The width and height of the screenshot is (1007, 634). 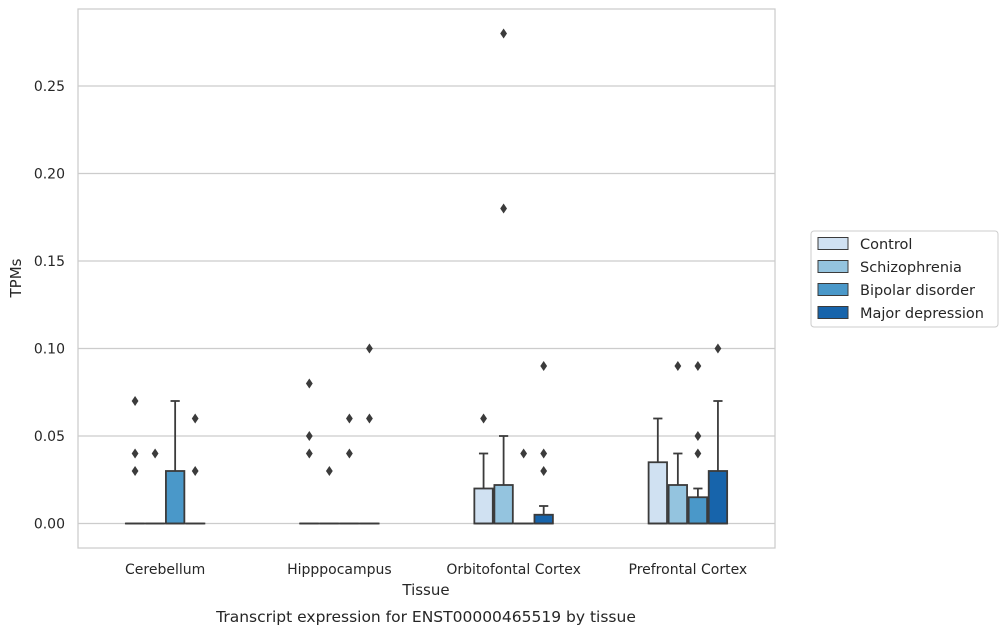 I want to click on x-axis-label: Tissue, so click(x=425, y=590).